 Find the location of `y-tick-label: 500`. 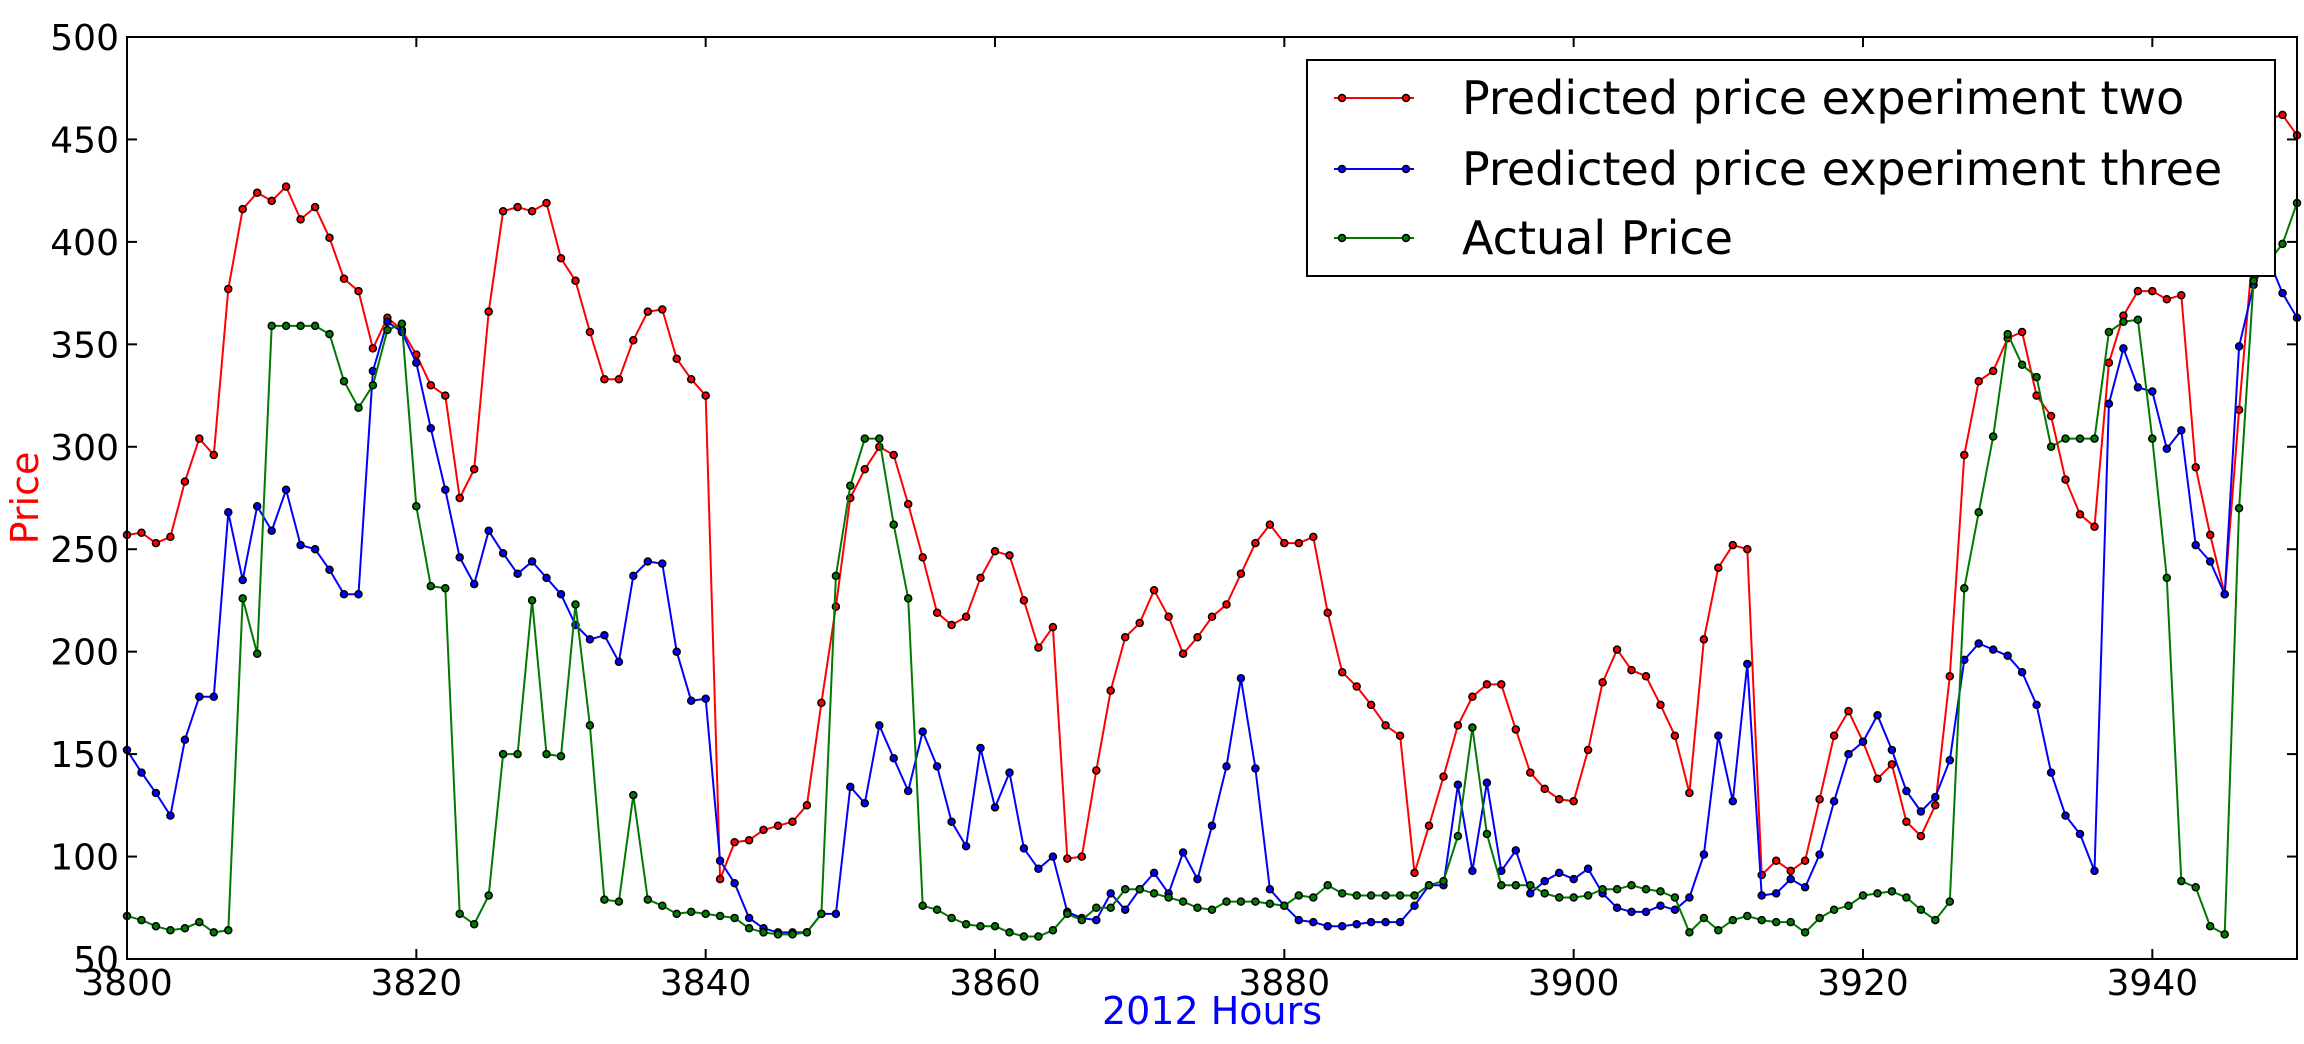

y-tick-label: 500 is located at coordinates (84, 38).